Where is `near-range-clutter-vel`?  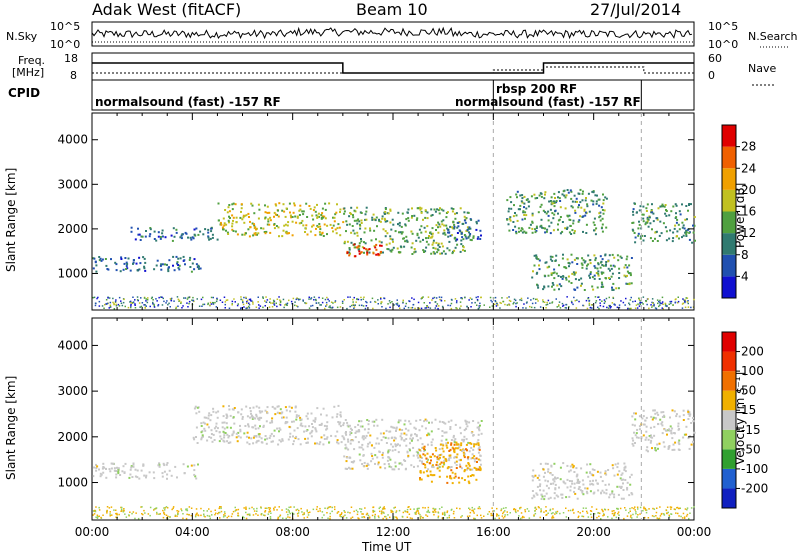
near-range-clutter-vel is located at coordinates (393, 513).